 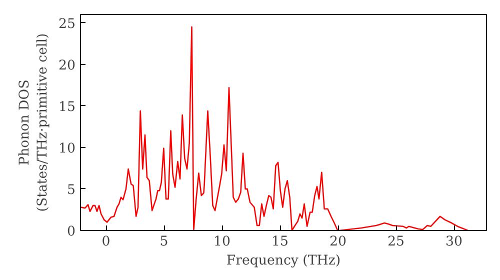 I want to click on x-tick-label: 0, so click(x=106, y=242).